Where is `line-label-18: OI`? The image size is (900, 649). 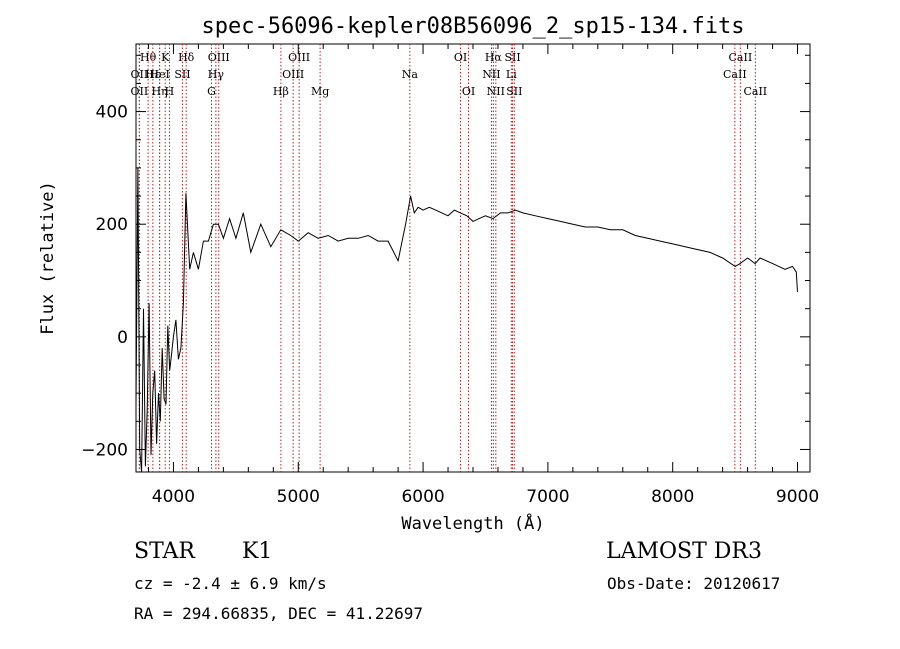 line-label-18: OI is located at coordinates (460, 57).